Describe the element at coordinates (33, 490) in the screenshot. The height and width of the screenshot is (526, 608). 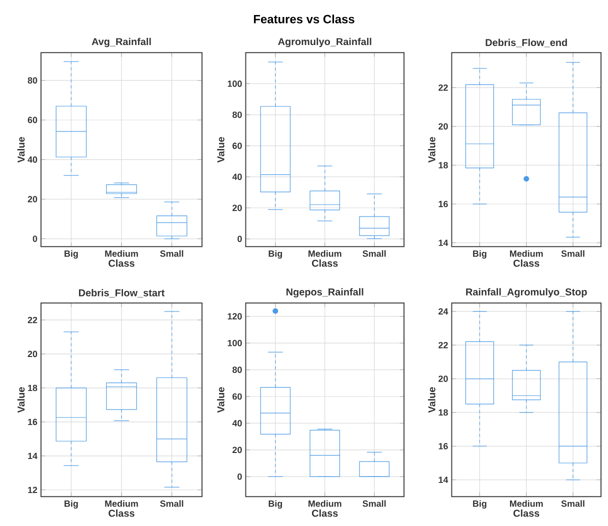
I see `y-tick-label: 12` at that location.